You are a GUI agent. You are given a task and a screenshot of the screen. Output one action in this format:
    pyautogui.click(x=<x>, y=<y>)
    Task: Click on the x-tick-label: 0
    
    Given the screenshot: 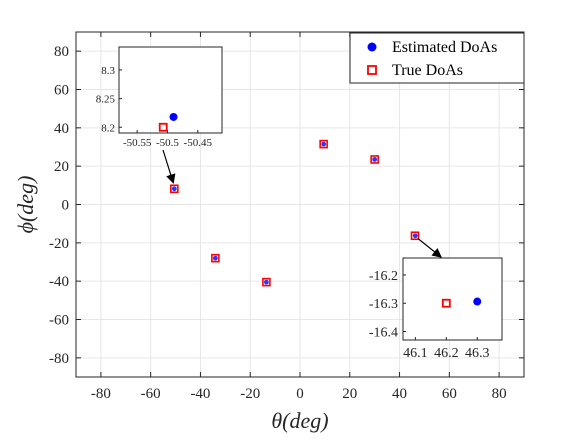 What is the action you would take?
    pyautogui.click(x=300, y=394)
    